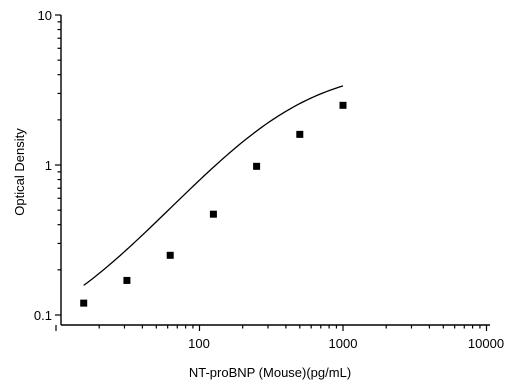 The height and width of the screenshot is (385, 507). I want to click on y-tick-label: 0.1, so click(43, 315).